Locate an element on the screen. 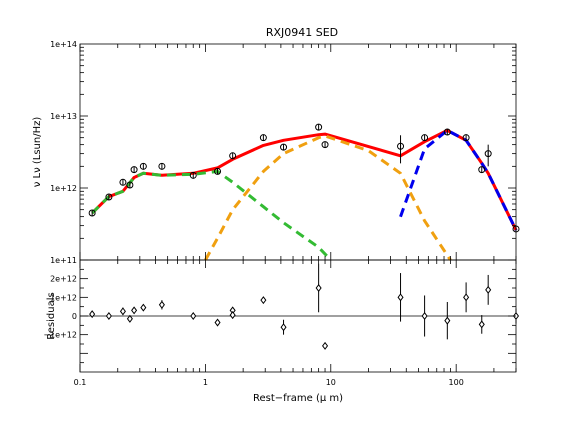  x-tick-label: 10 is located at coordinates (331, 382).